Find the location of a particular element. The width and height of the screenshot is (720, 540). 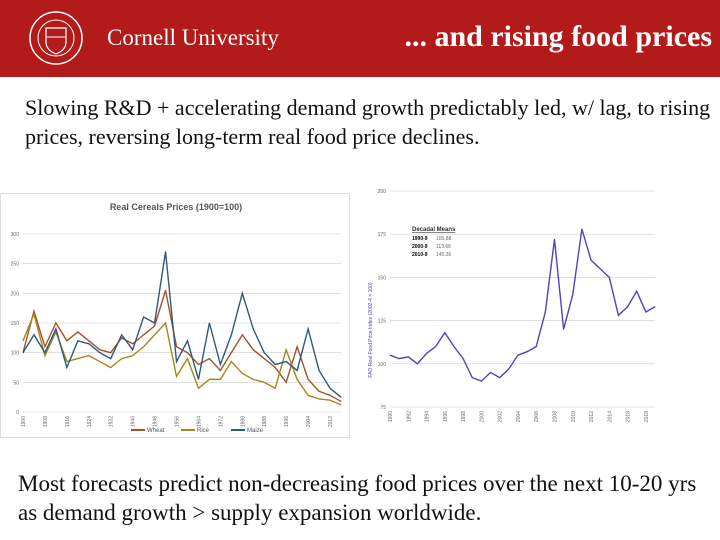

x-tick-label: 1980 is located at coordinates (243, 421).